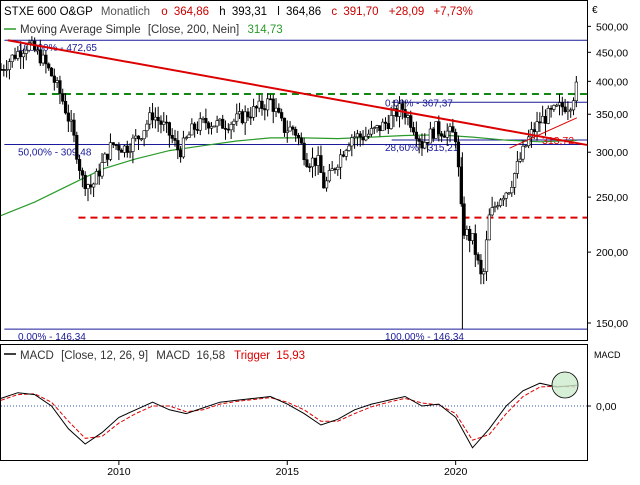  Describe the element at coordinates (125, 12) in the screenshot. I see `period-label: Monatlich` at that location.